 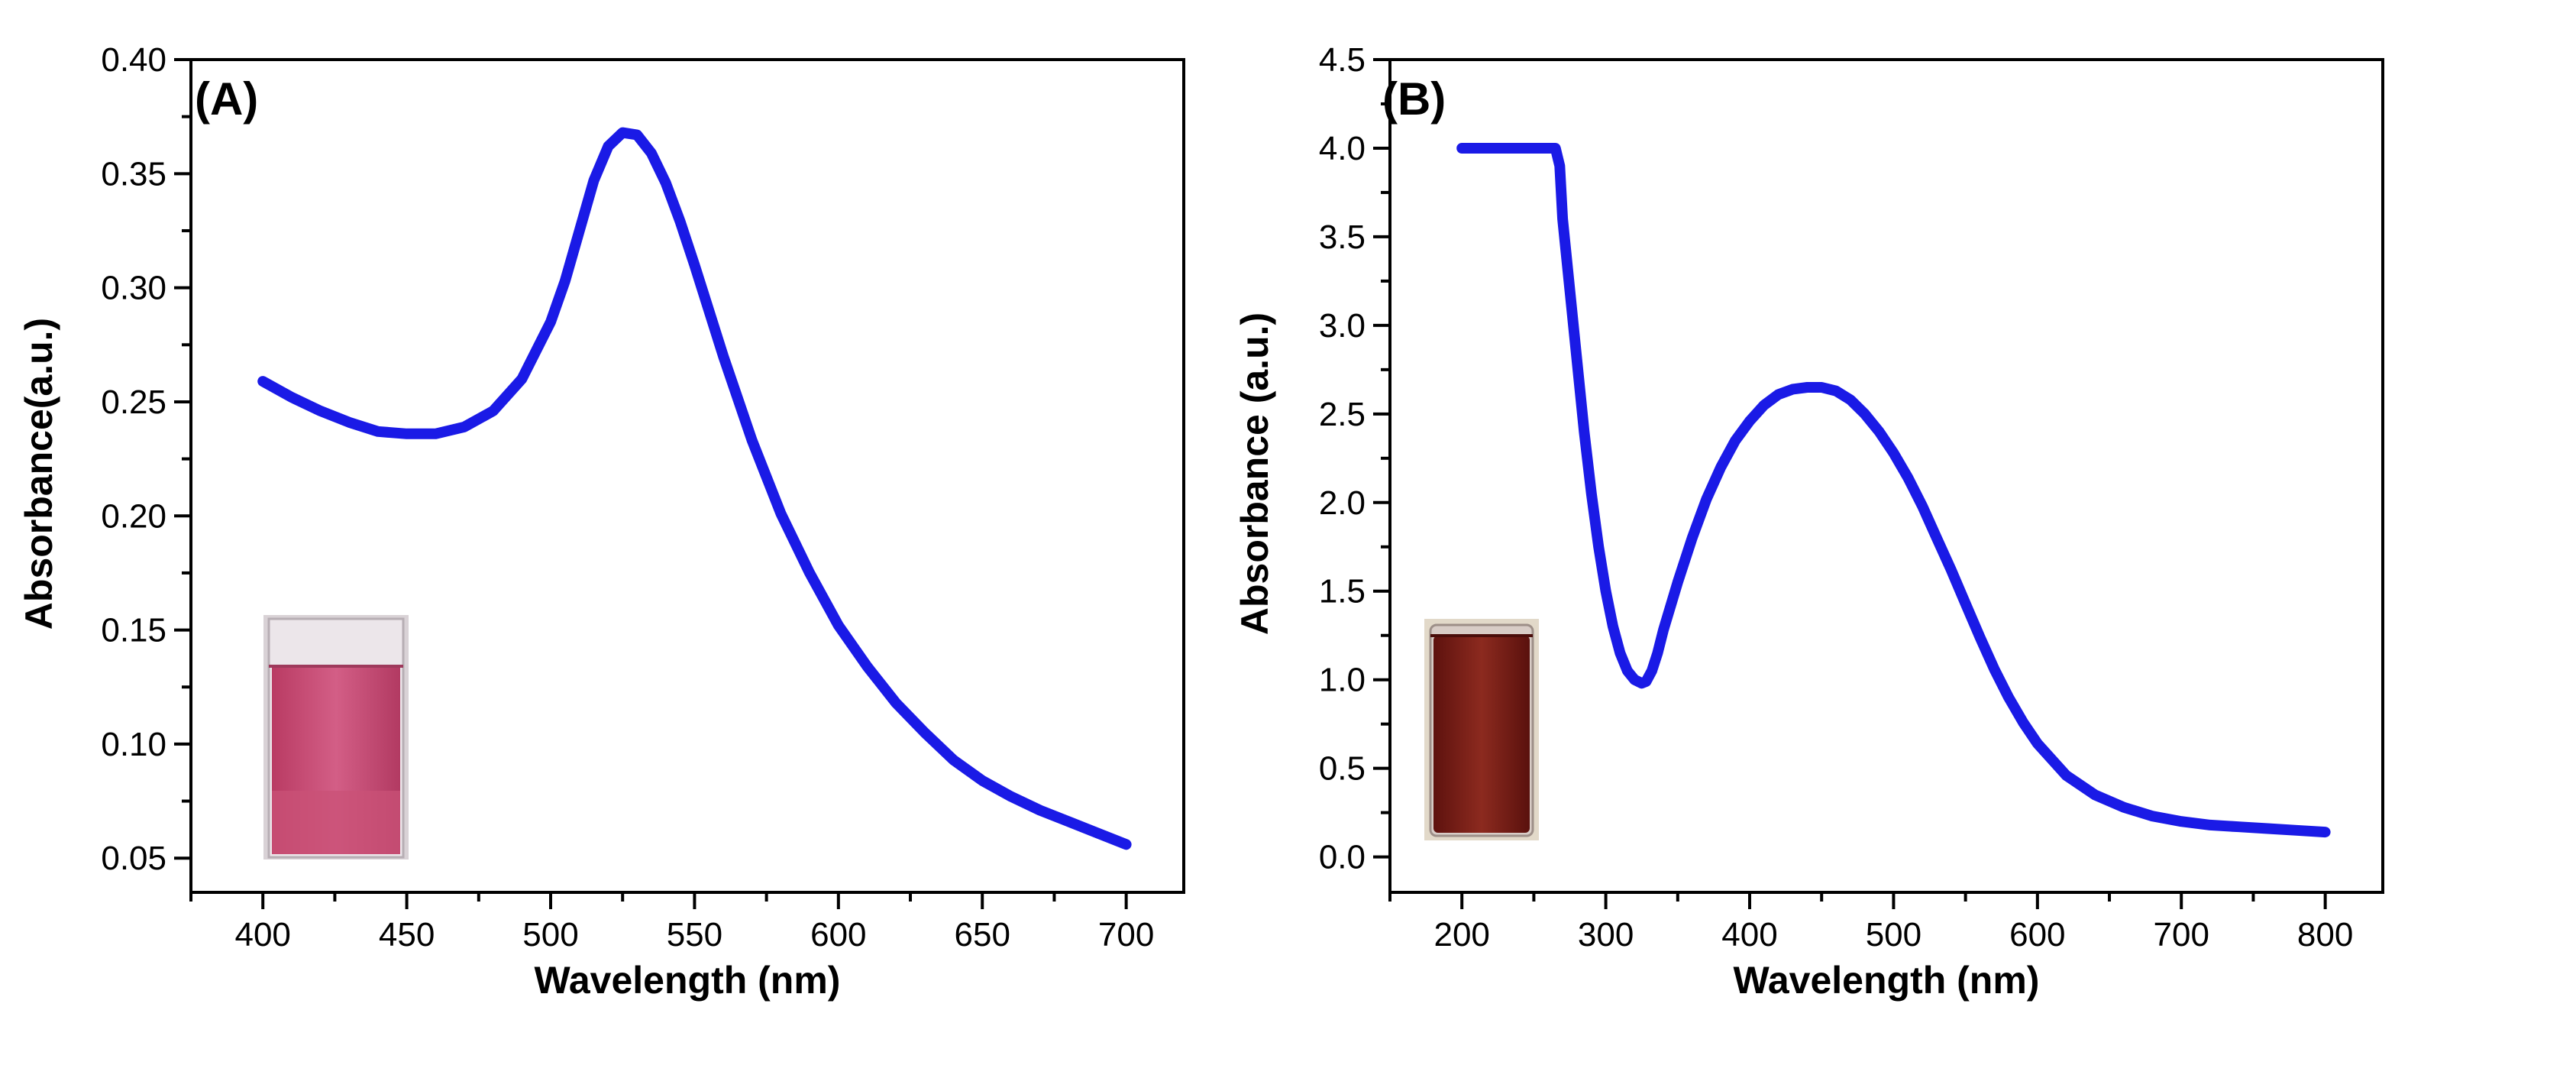 What do you see at coordinates (262, 934) in the screenshot?
I see `x-tick-label-a-0: 400` at bounding box center [262, 934].